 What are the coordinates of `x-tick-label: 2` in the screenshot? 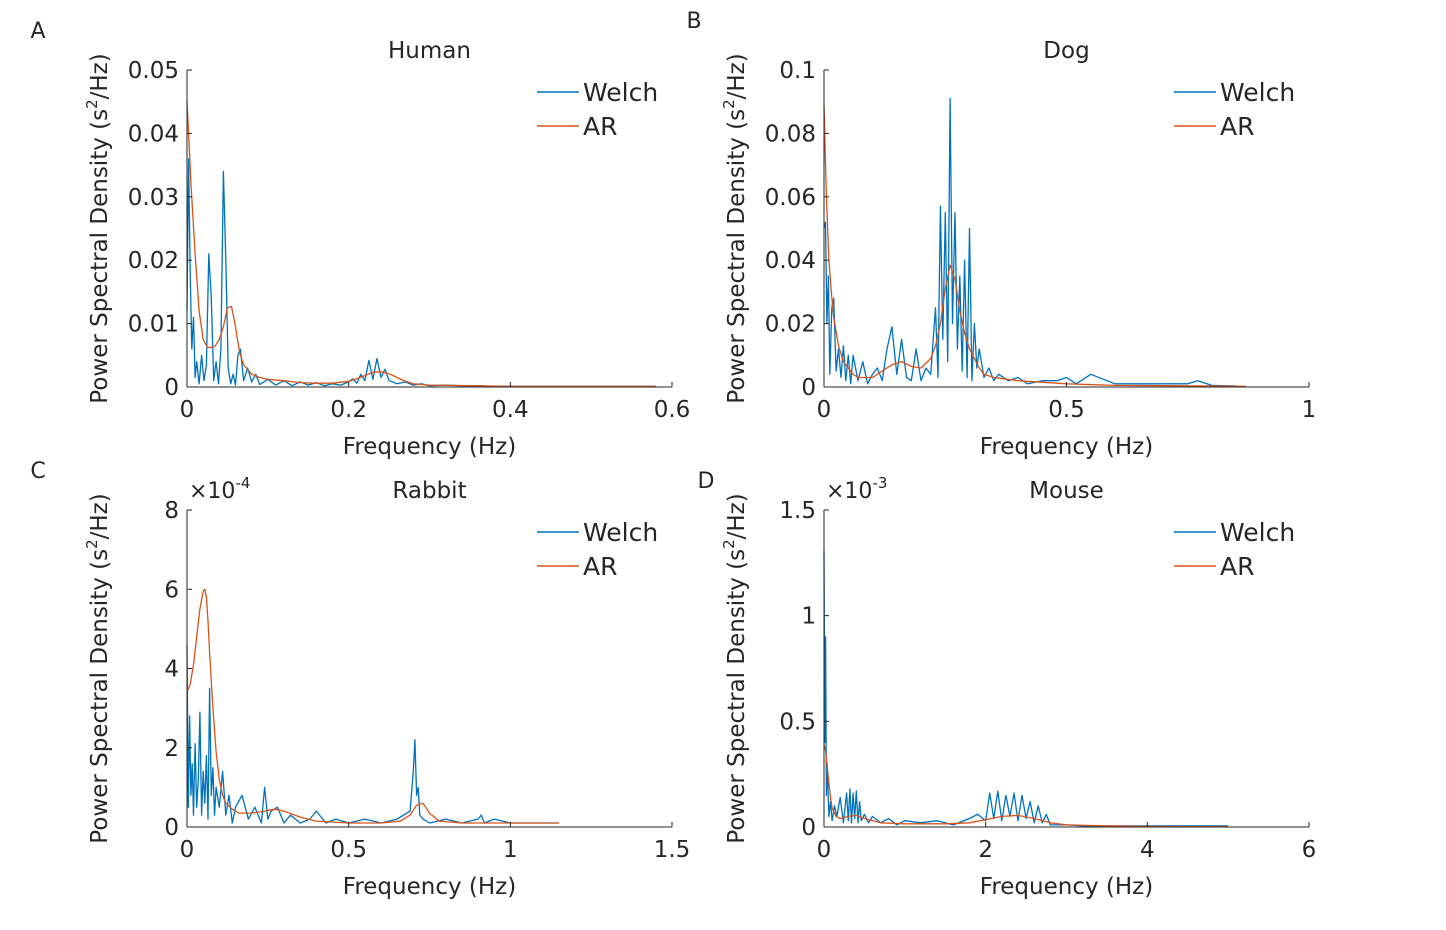 It's located at (985, 850).